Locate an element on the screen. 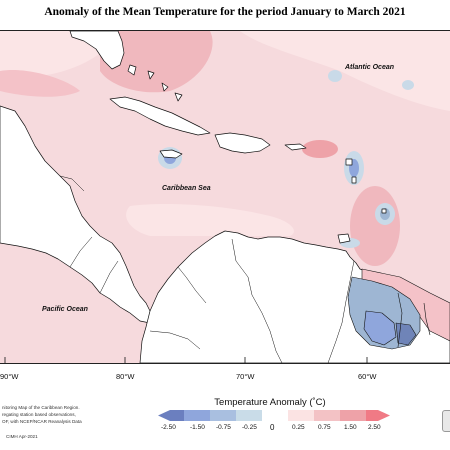  legend-tick-025: 0.25 is located at coordinates (298, 427).